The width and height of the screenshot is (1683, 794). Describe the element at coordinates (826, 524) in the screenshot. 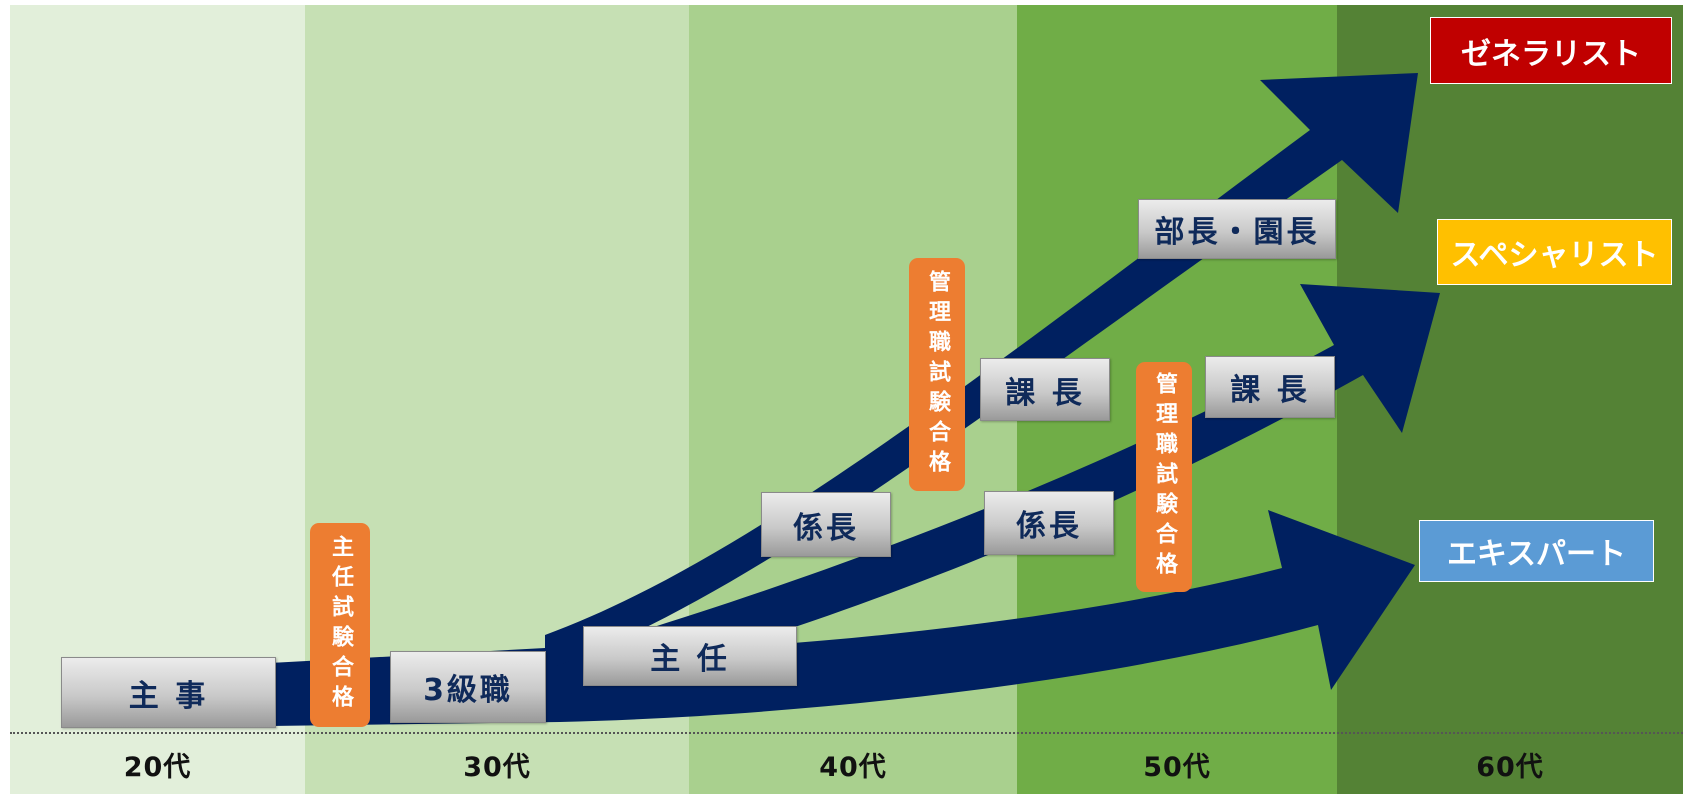

I see `position-kakaricho-upper: 係長` at that location.